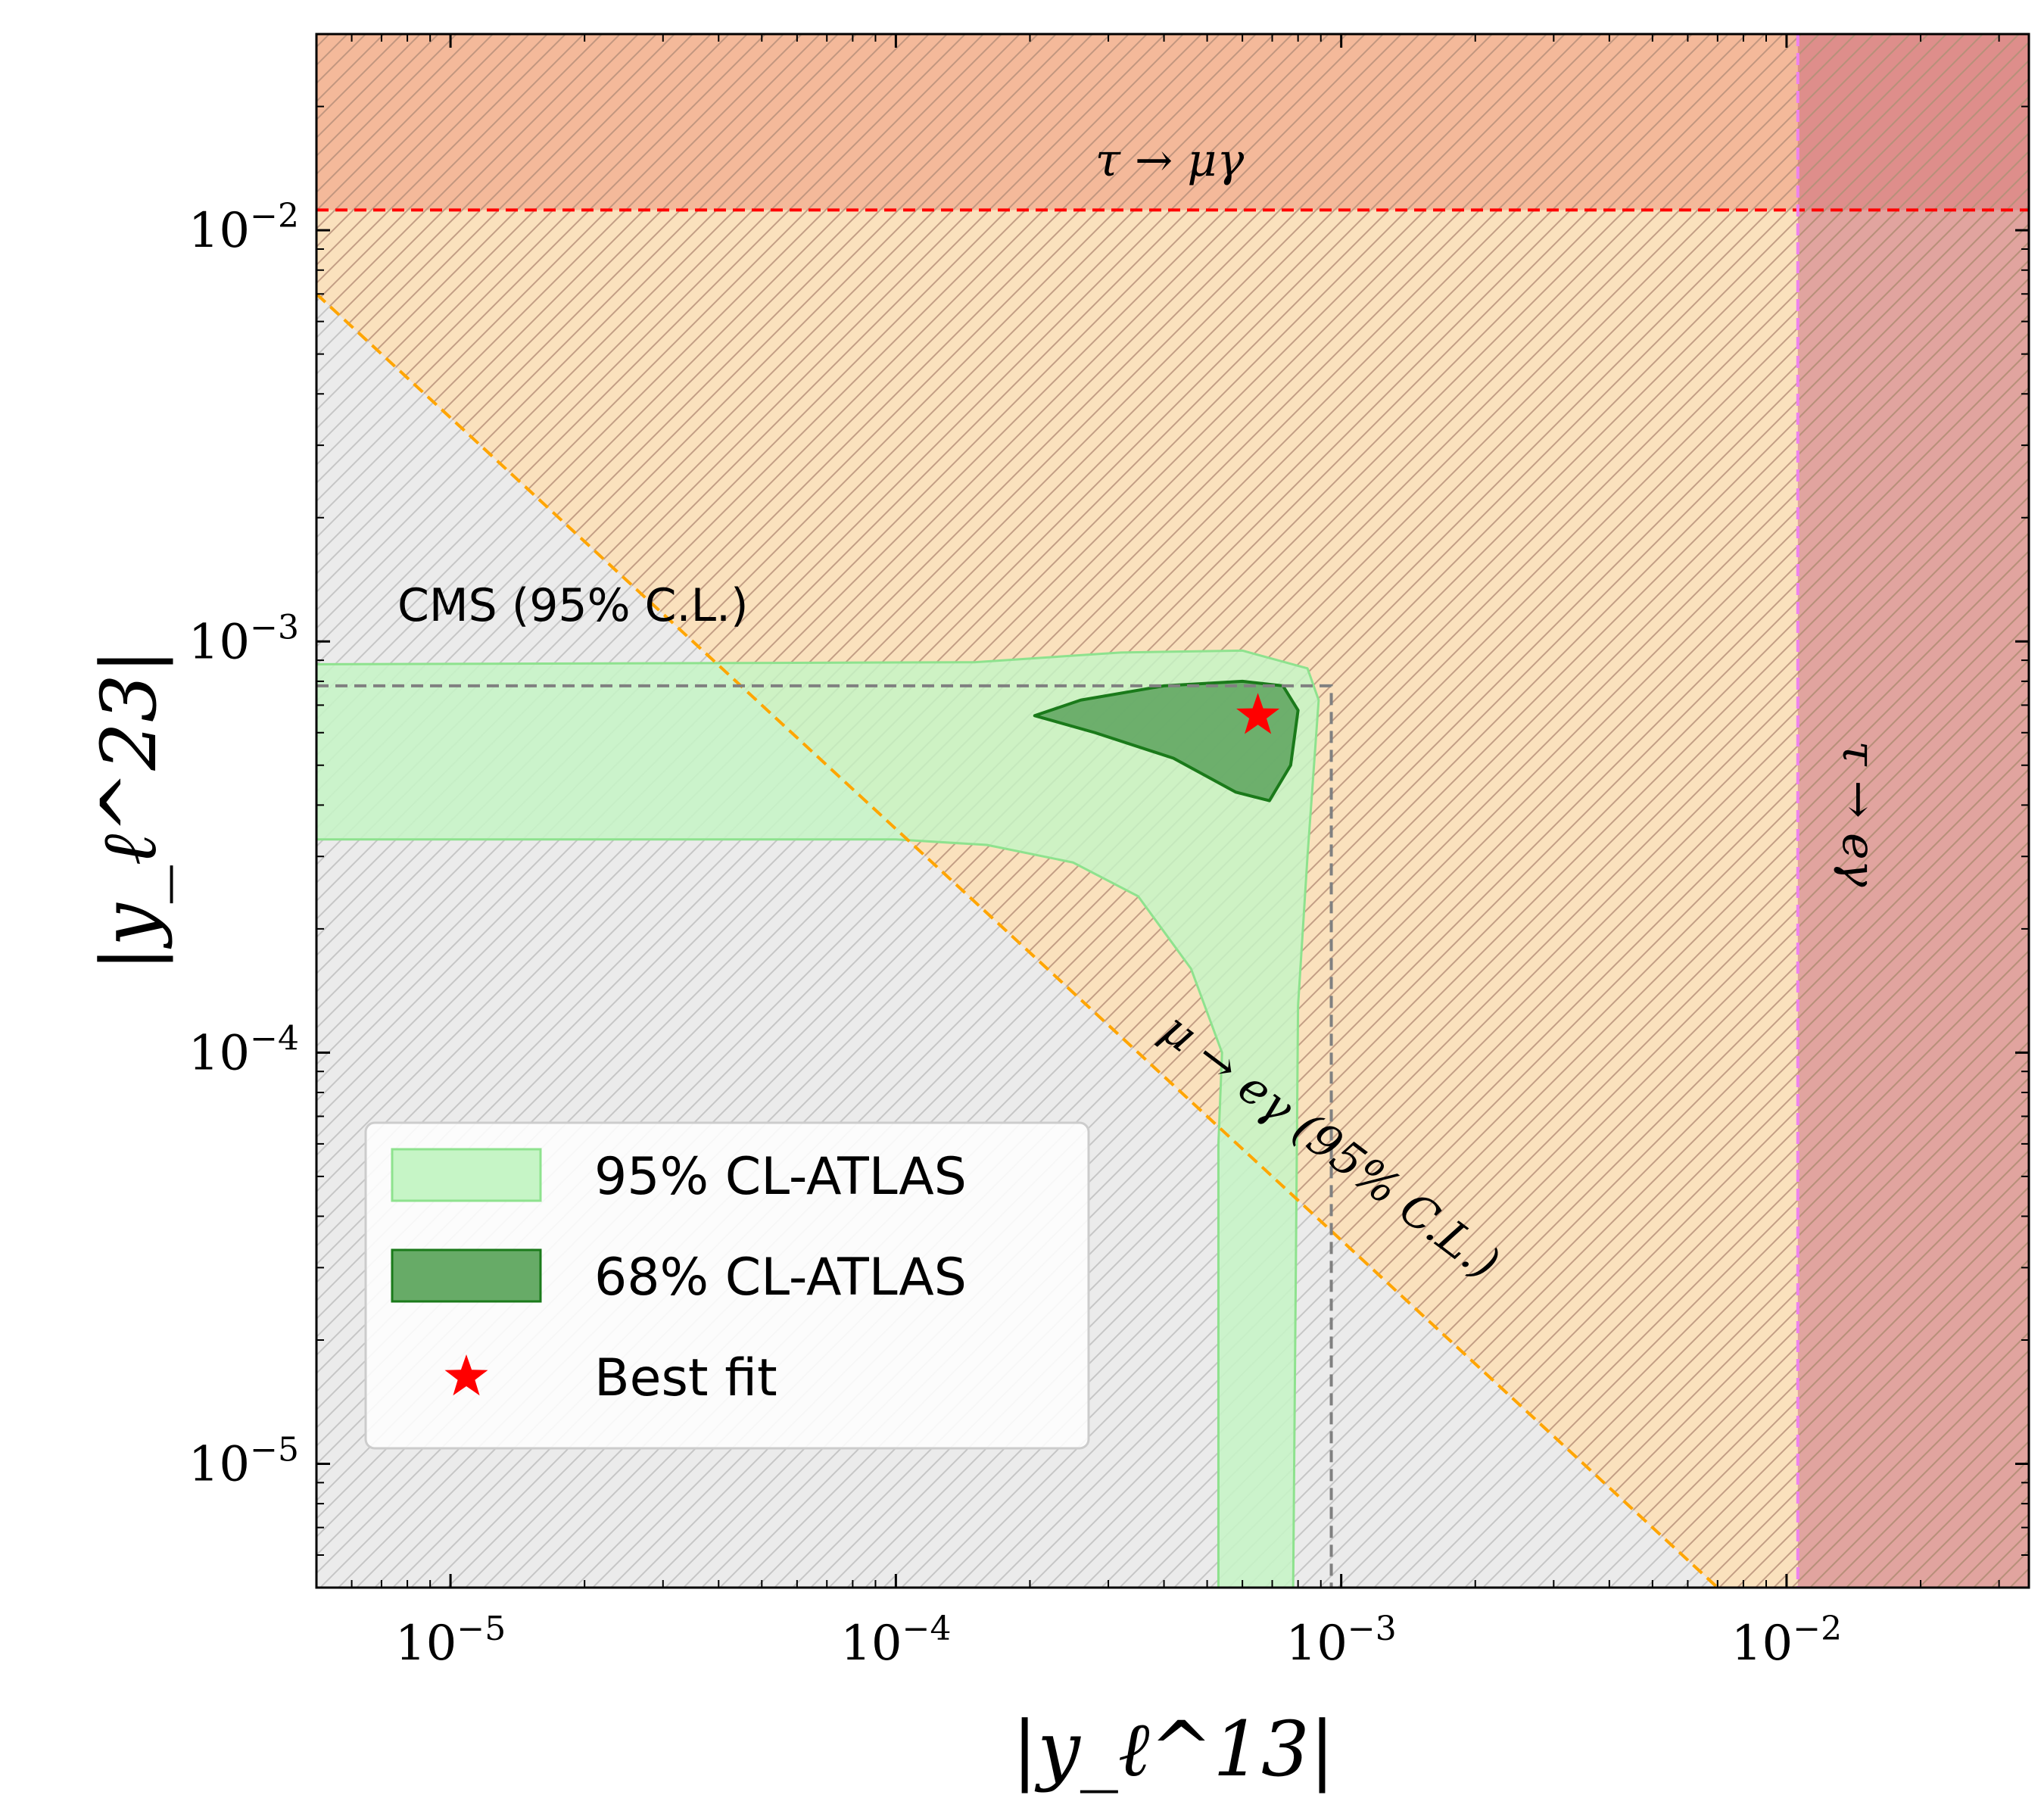 This screenshot has height=1817, width=2044. I want to click on tau-e-gamma-label: τ → eγ, so click(1858, 814).